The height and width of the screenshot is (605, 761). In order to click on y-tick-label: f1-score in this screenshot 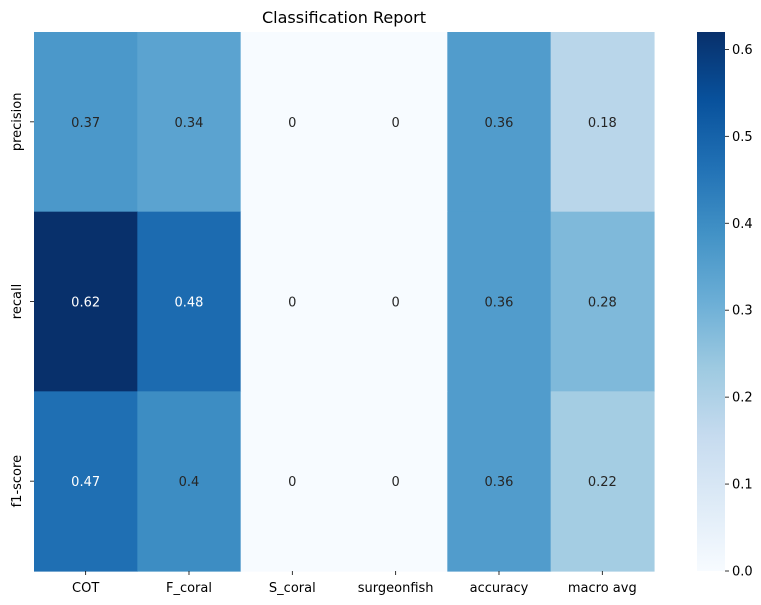, I will do `click(17, 481)`.